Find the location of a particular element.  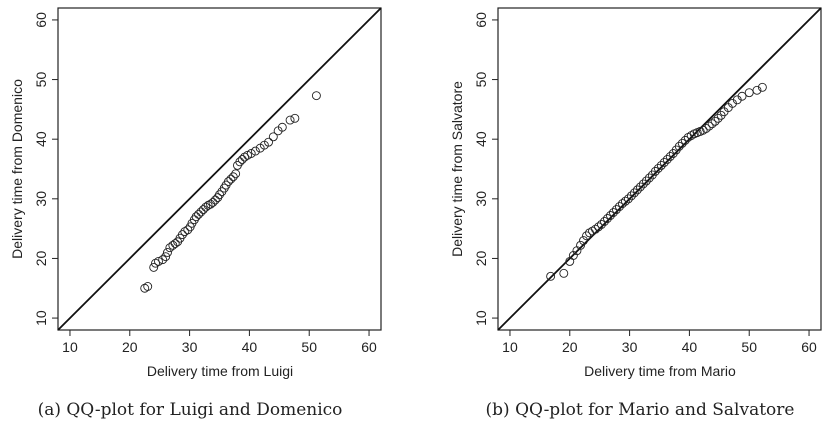

y-axis-title-a: Delivery time from Domenico is located at coordinates (17, 169).